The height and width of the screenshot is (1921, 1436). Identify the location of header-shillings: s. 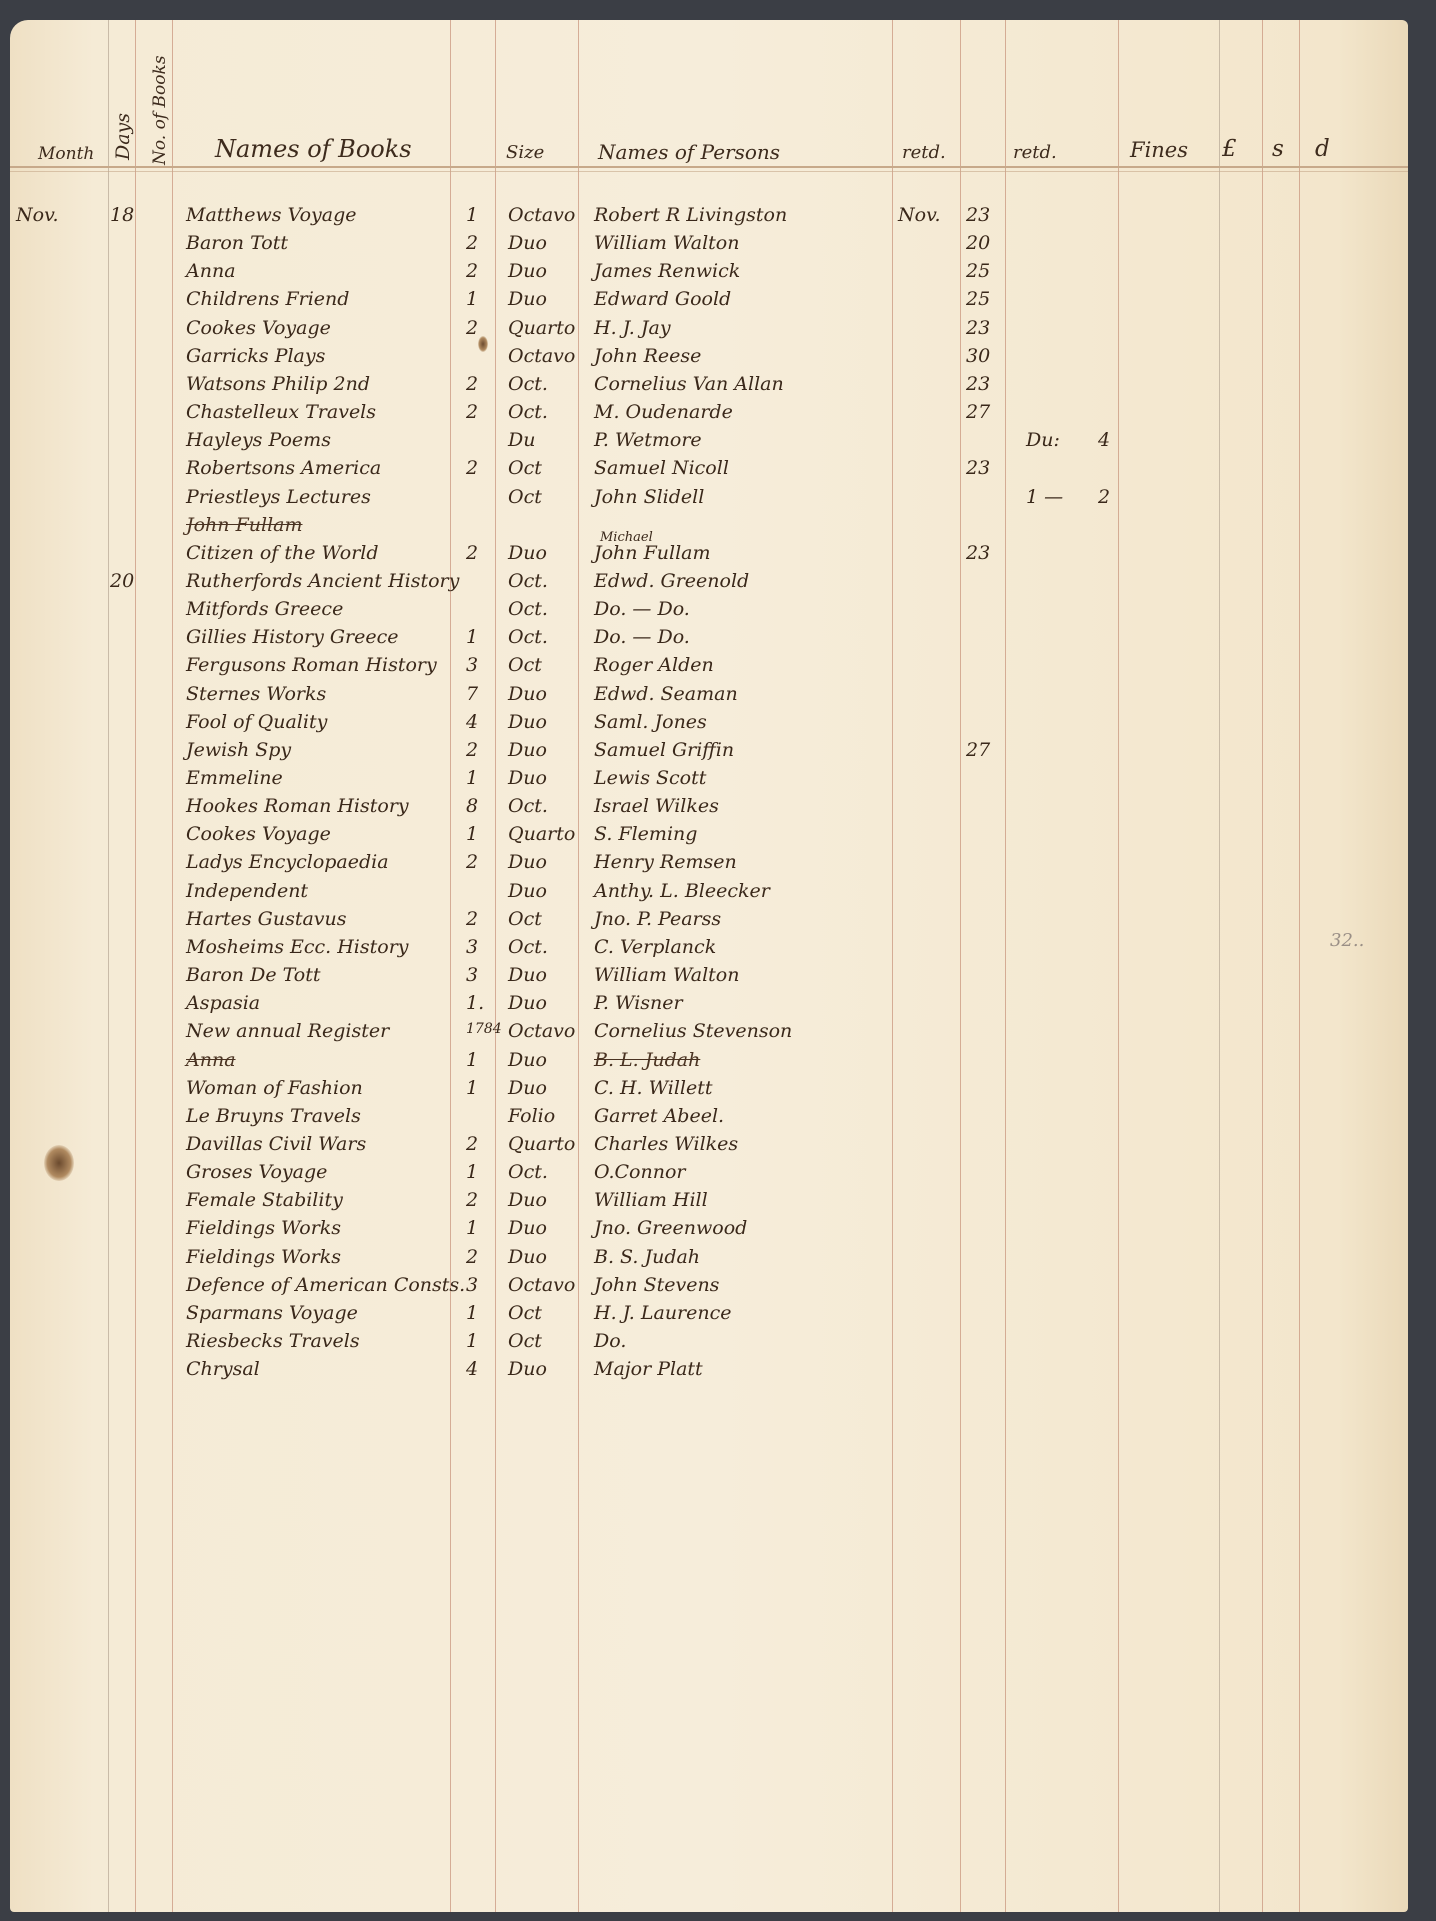
(1278, 149).